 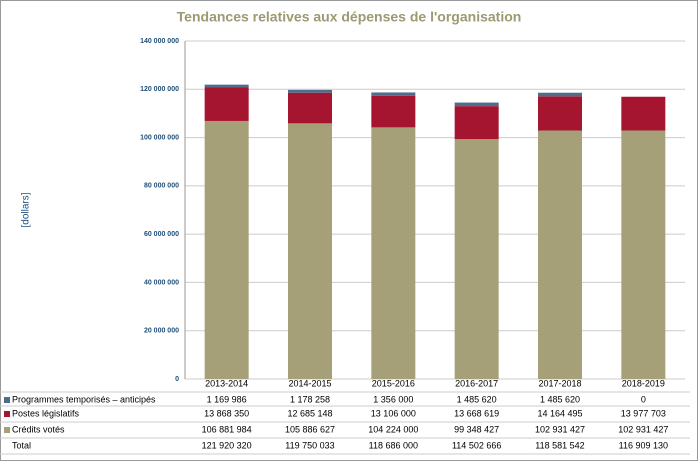 I want to click on y-axis-label: [dollars], so click(x=26, y=209).